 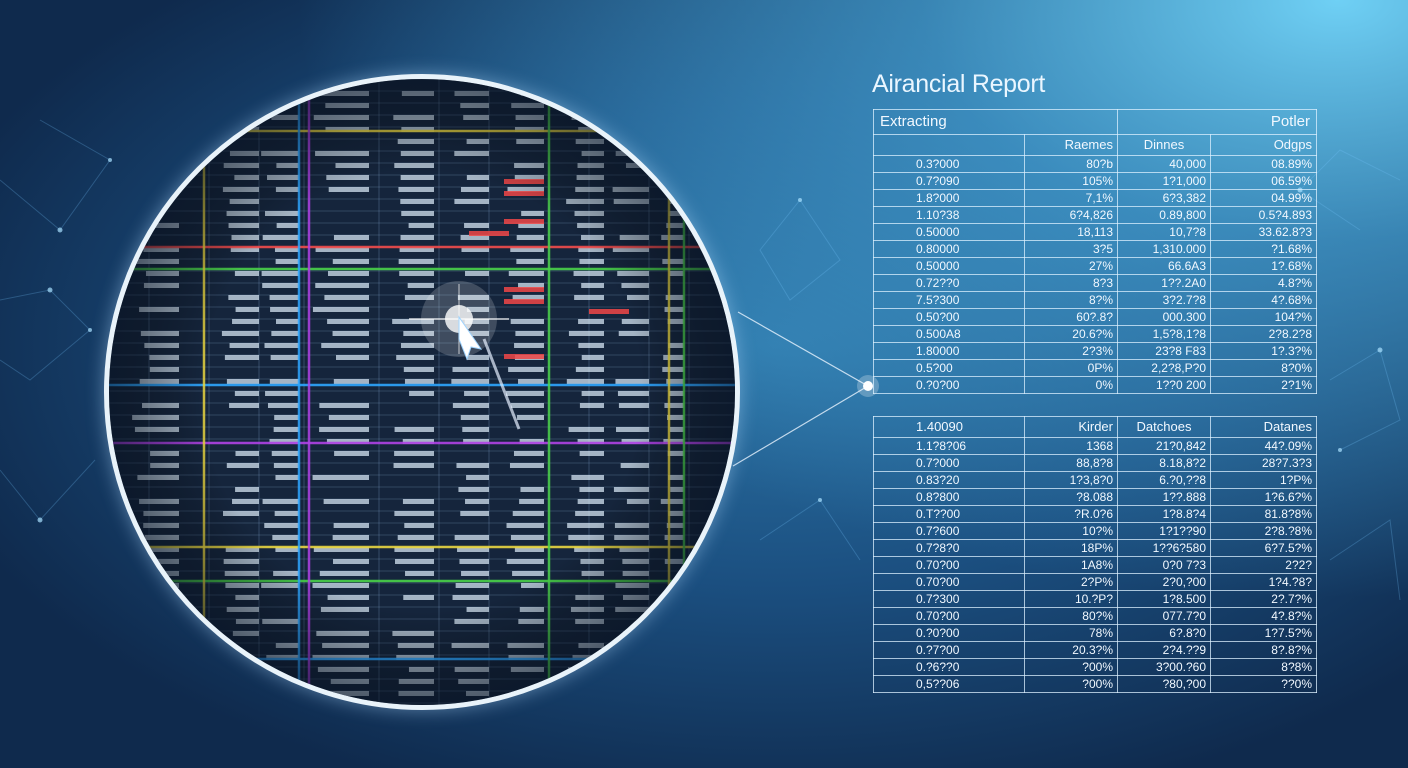 I want to click on table-cell: 0.89,800, so click(x=1164, y=215).